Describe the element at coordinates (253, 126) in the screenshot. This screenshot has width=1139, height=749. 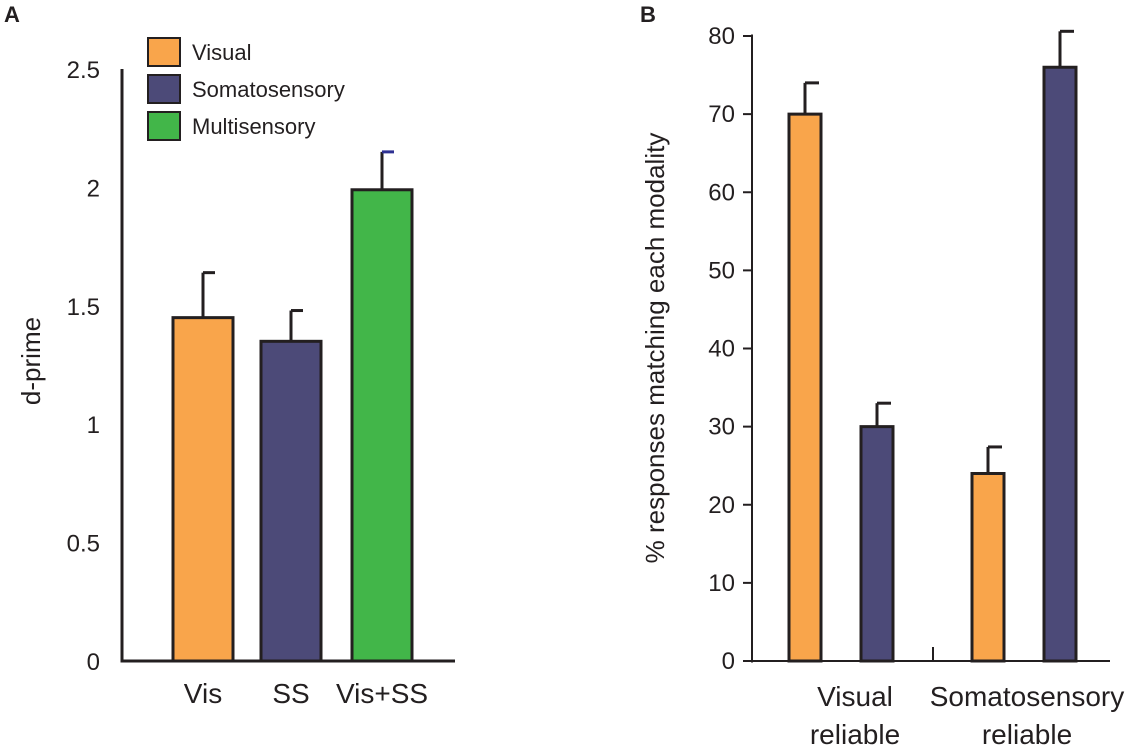
I see `panel-a-legend-label: Multisensory` at that location.